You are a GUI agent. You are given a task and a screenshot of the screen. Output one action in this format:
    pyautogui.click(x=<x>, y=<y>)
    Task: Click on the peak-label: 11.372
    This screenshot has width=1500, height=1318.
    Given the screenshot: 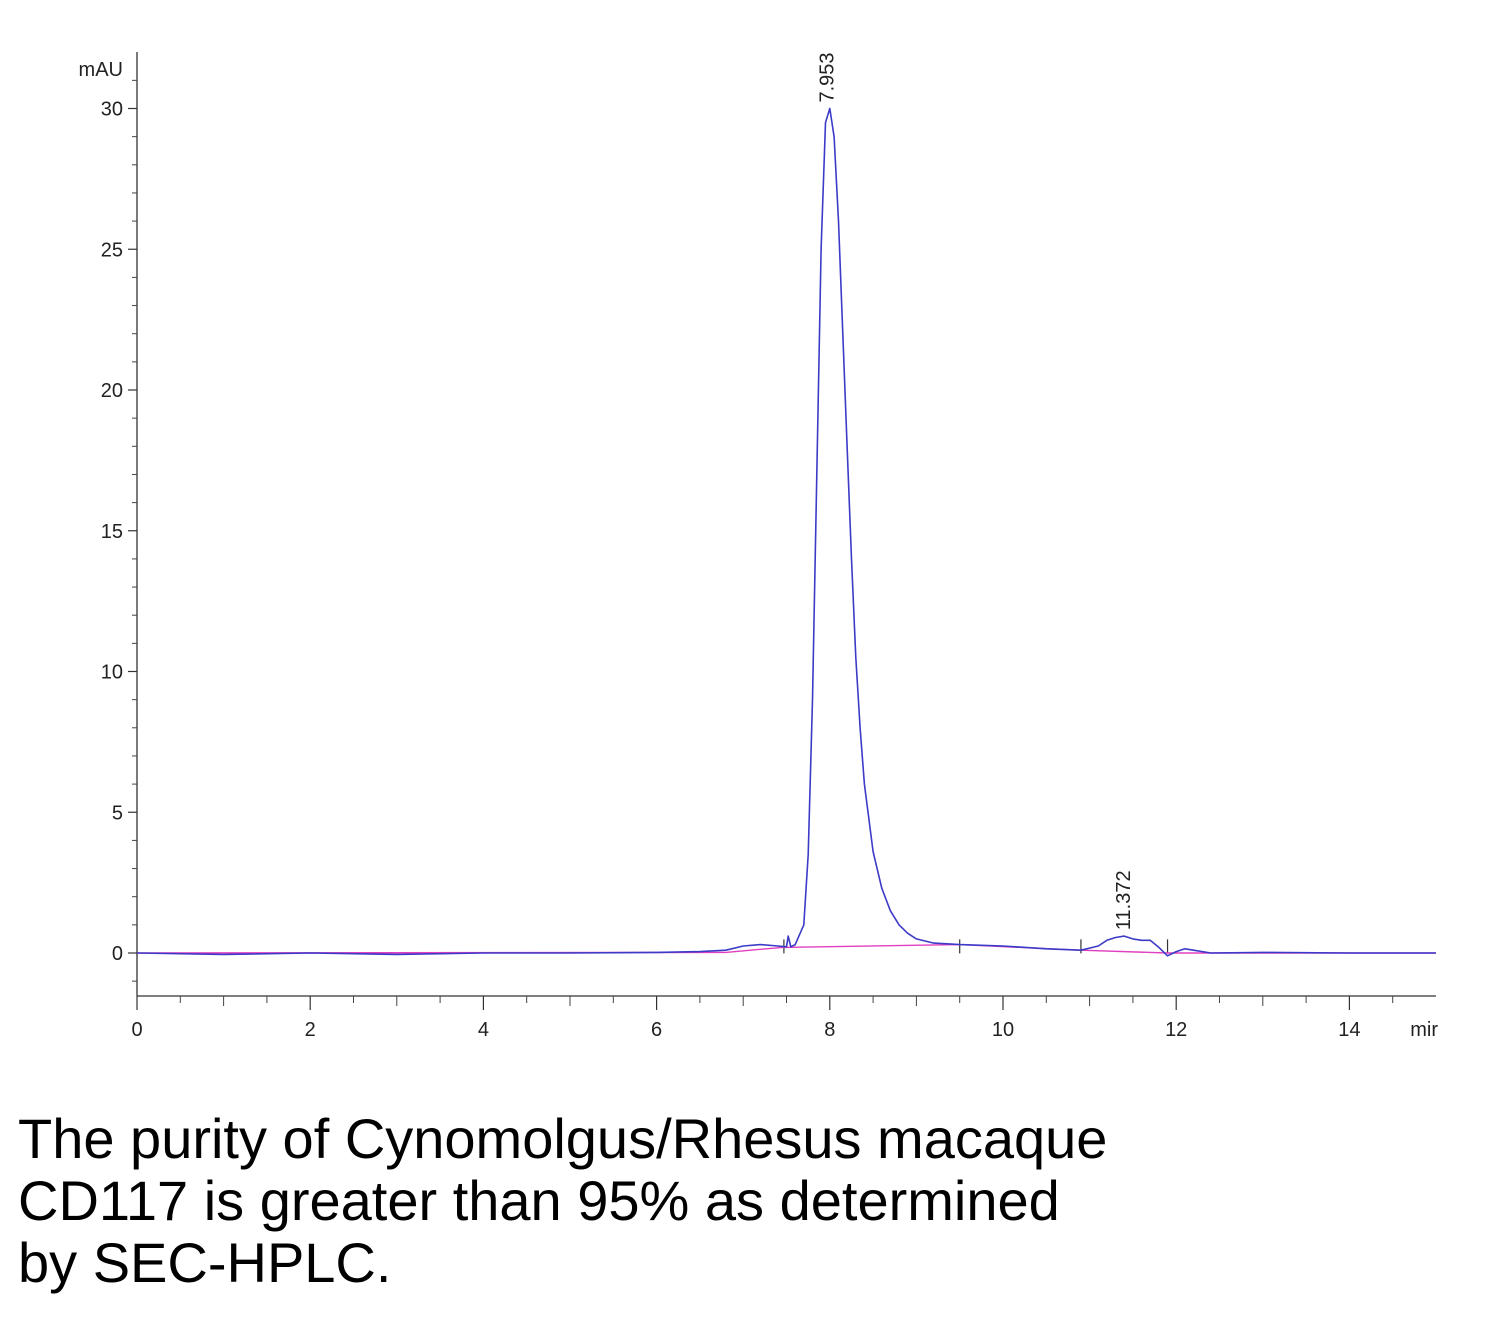 What is the action you would take?
    pyautogui.click(x=1124, y=900)
    